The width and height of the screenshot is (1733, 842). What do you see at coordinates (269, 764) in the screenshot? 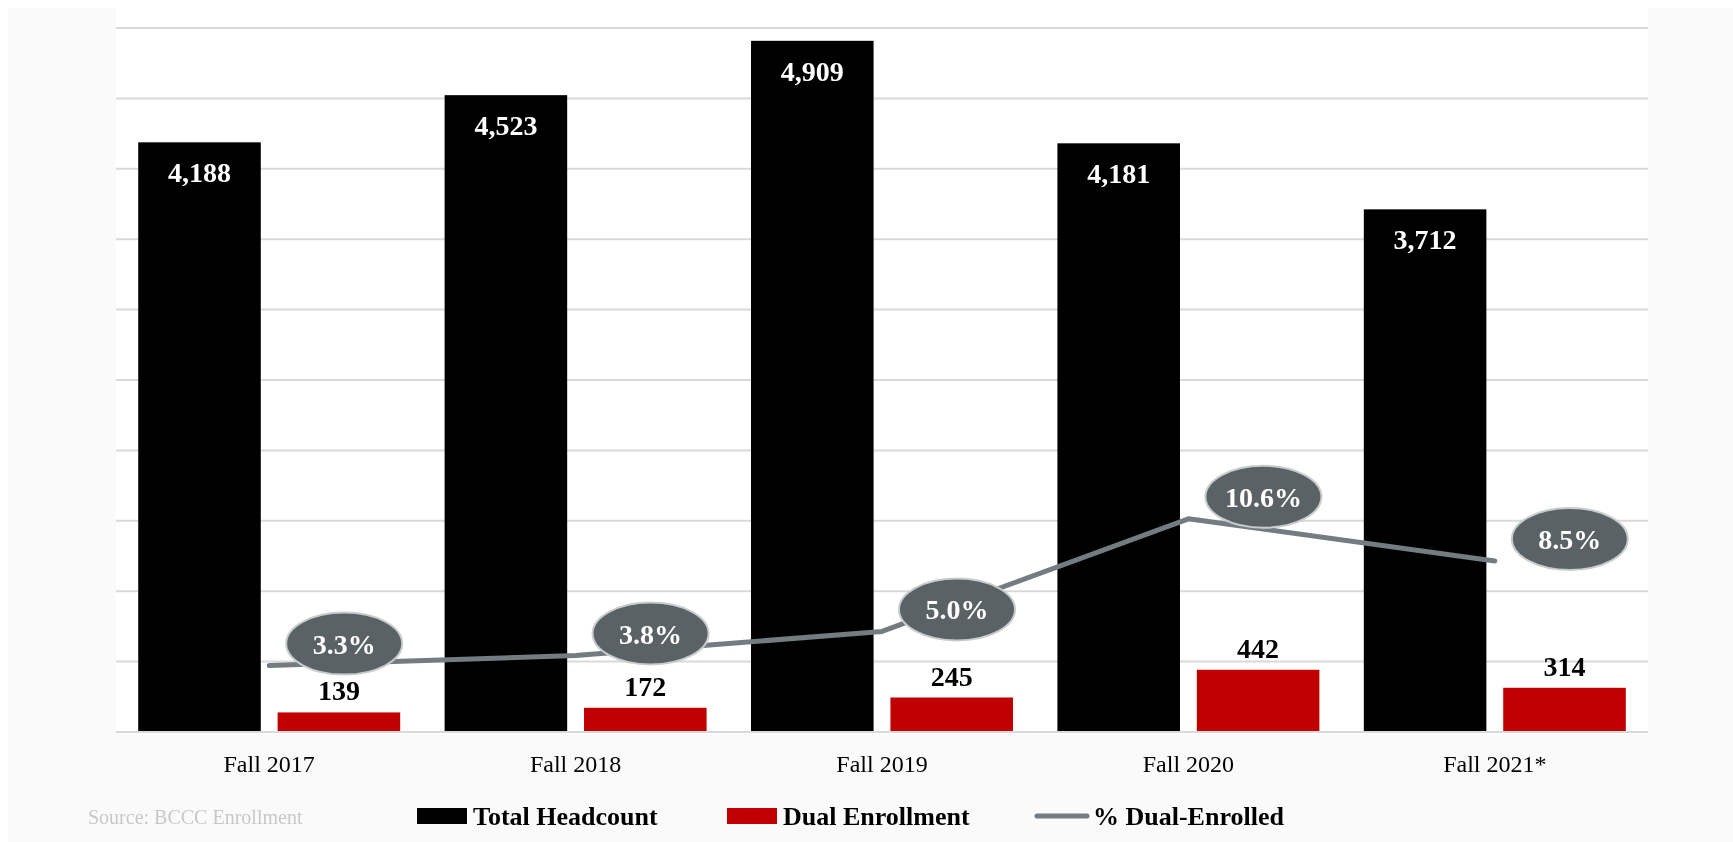
I see `x-tick-label: Fall 2017` at bounding box center [269, 764].